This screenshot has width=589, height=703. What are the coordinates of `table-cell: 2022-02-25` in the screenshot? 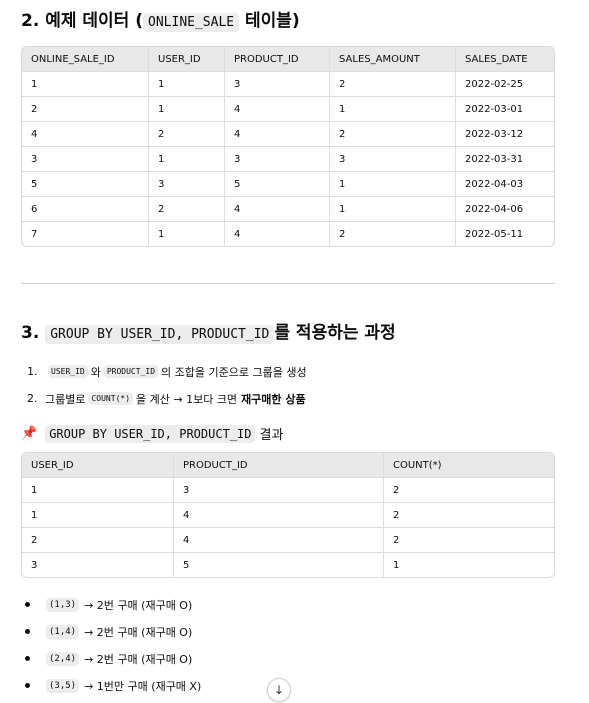 It's located at (505, 84).